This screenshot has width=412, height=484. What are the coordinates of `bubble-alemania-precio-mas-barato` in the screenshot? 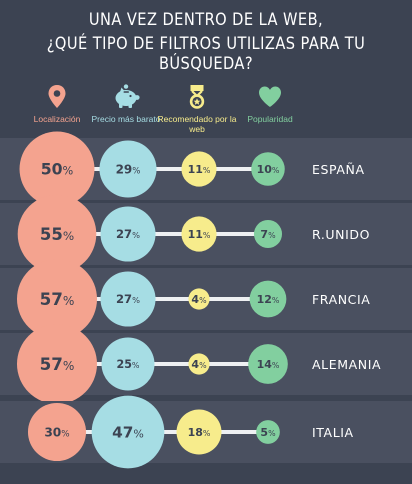 It's located at (128, 364).